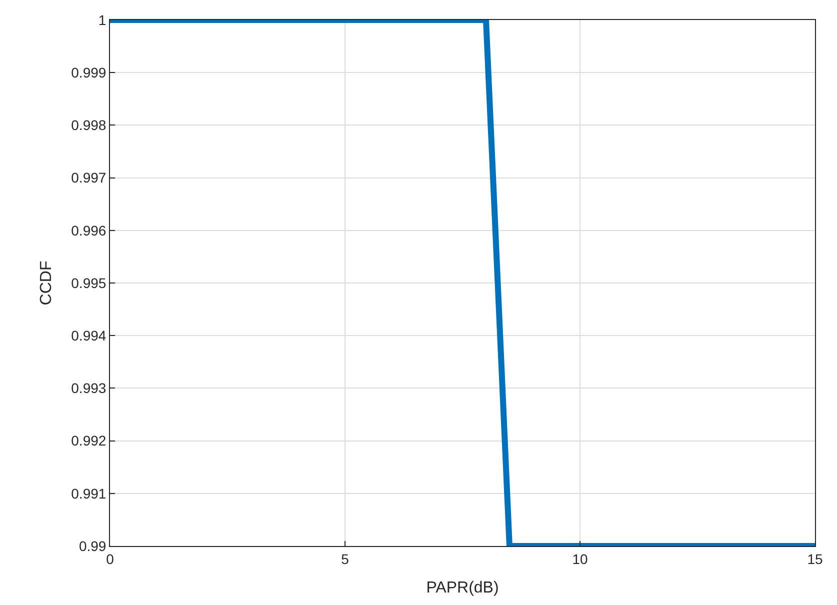 Image resolution: width=837 pixels, height=605 pixels. I want to click on x-tick-label: 15, so click(815, 558).